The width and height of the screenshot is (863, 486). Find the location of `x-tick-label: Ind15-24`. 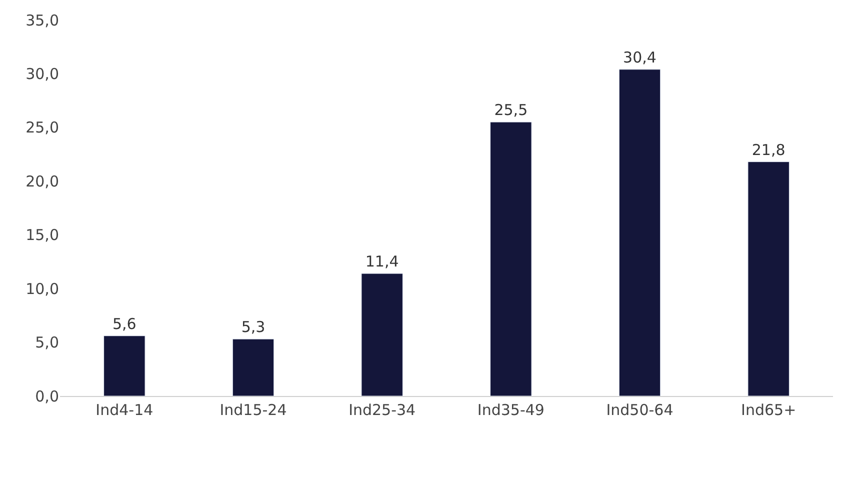

x-tick-label: Ind15-24 is located at coordinates (253, 410).